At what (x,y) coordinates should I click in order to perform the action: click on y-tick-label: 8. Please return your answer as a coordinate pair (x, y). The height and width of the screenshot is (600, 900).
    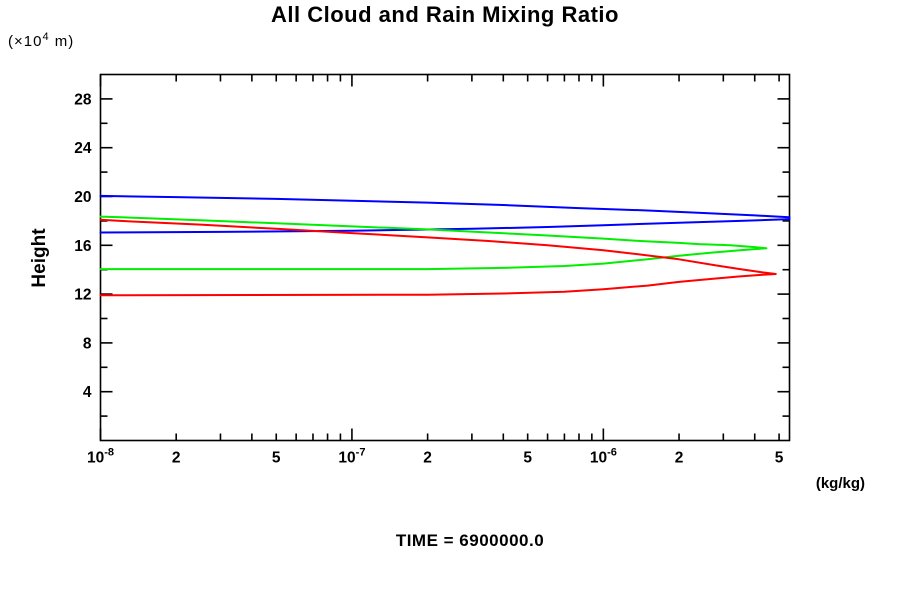
    Looking at the image, I should click on (87, 343).